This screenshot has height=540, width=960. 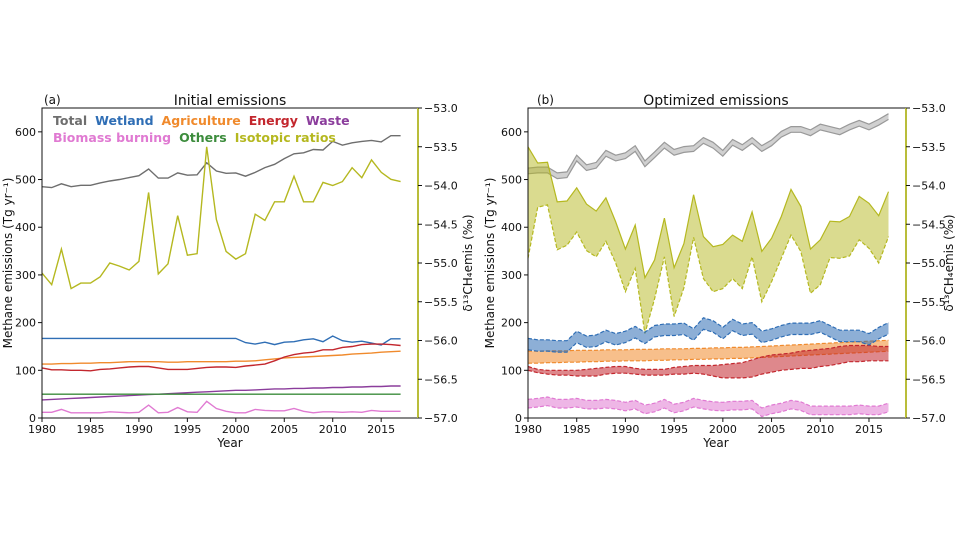 I want to click on total-lower-line, so click(x=708, y=149).